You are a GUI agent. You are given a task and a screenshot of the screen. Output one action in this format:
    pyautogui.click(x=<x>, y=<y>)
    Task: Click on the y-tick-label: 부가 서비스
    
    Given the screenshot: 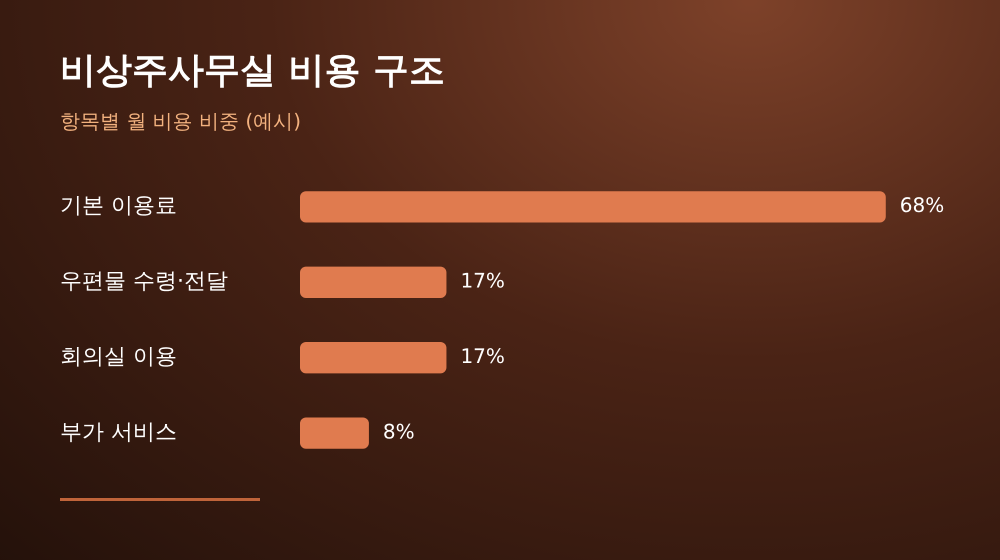 What is the action you would take?
    pyautogui.click(x=118, y=432)
    